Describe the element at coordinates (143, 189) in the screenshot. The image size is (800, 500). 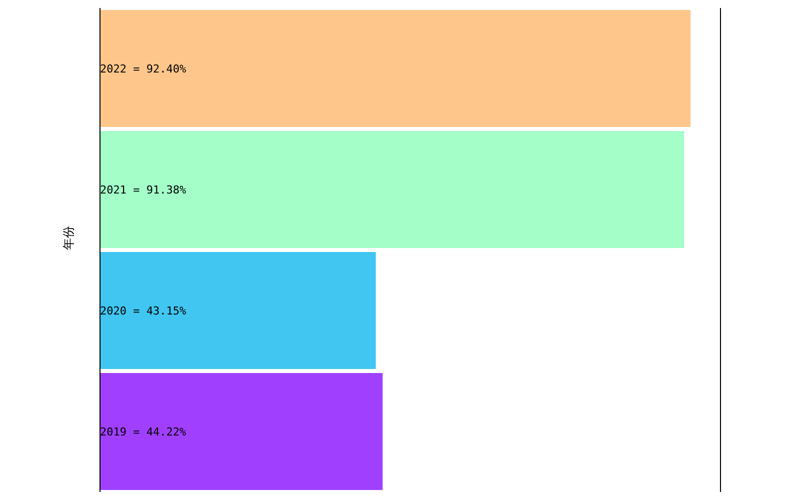
I see `data-label: 2021 = 91.38%` at that location.